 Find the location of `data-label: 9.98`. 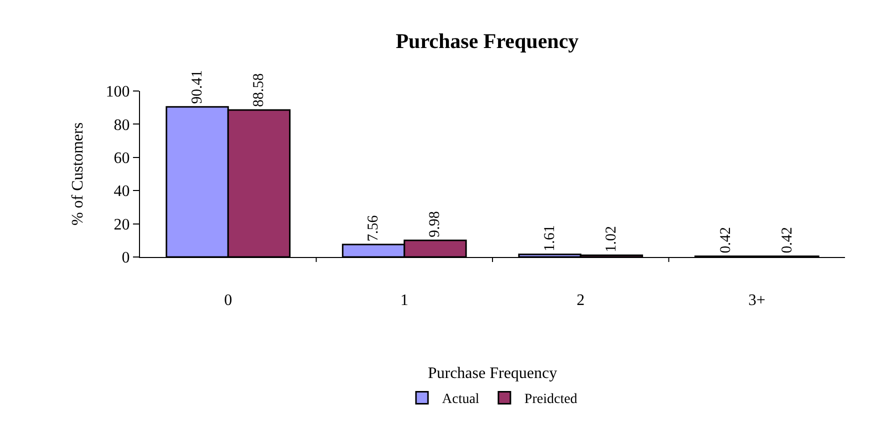

data-label: 9.98 is located at coordinates (435, 224).